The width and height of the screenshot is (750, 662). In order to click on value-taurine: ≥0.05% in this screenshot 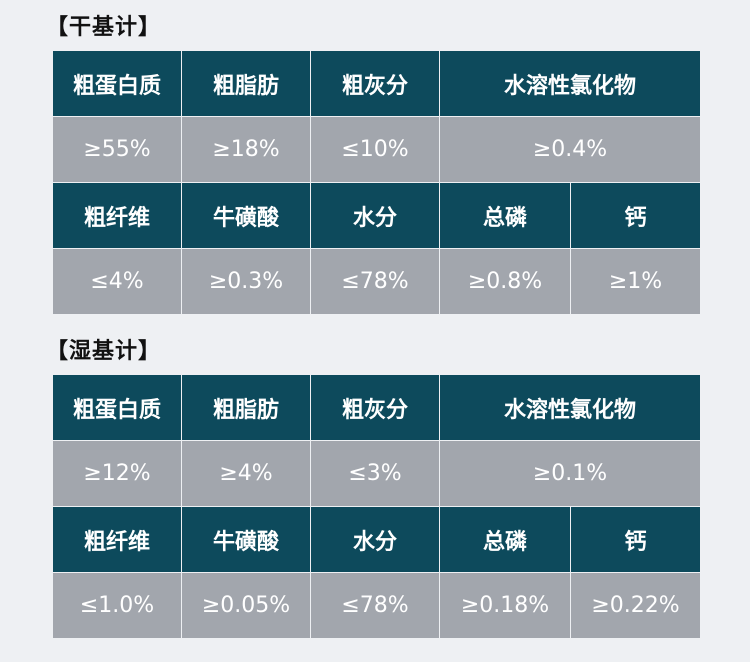, I will do `click(246, 605)`.